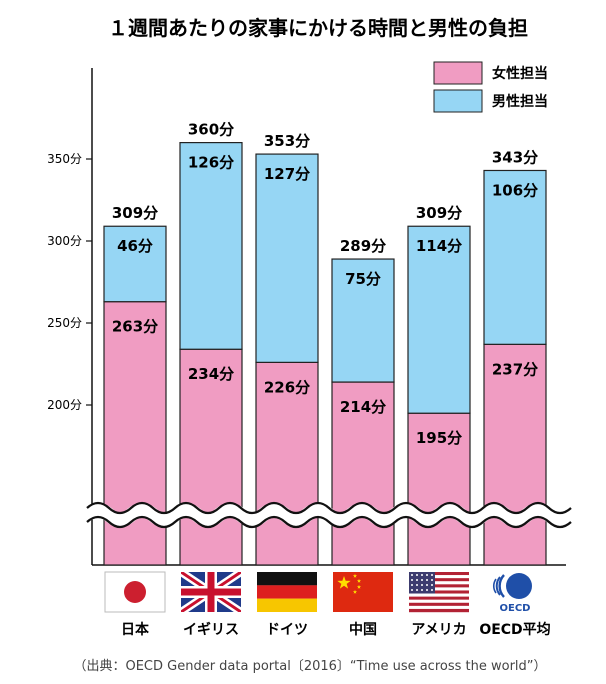  Describe the element at coordinates (287, 141) in the screenshot. I see `label-total: 353分` at that location.